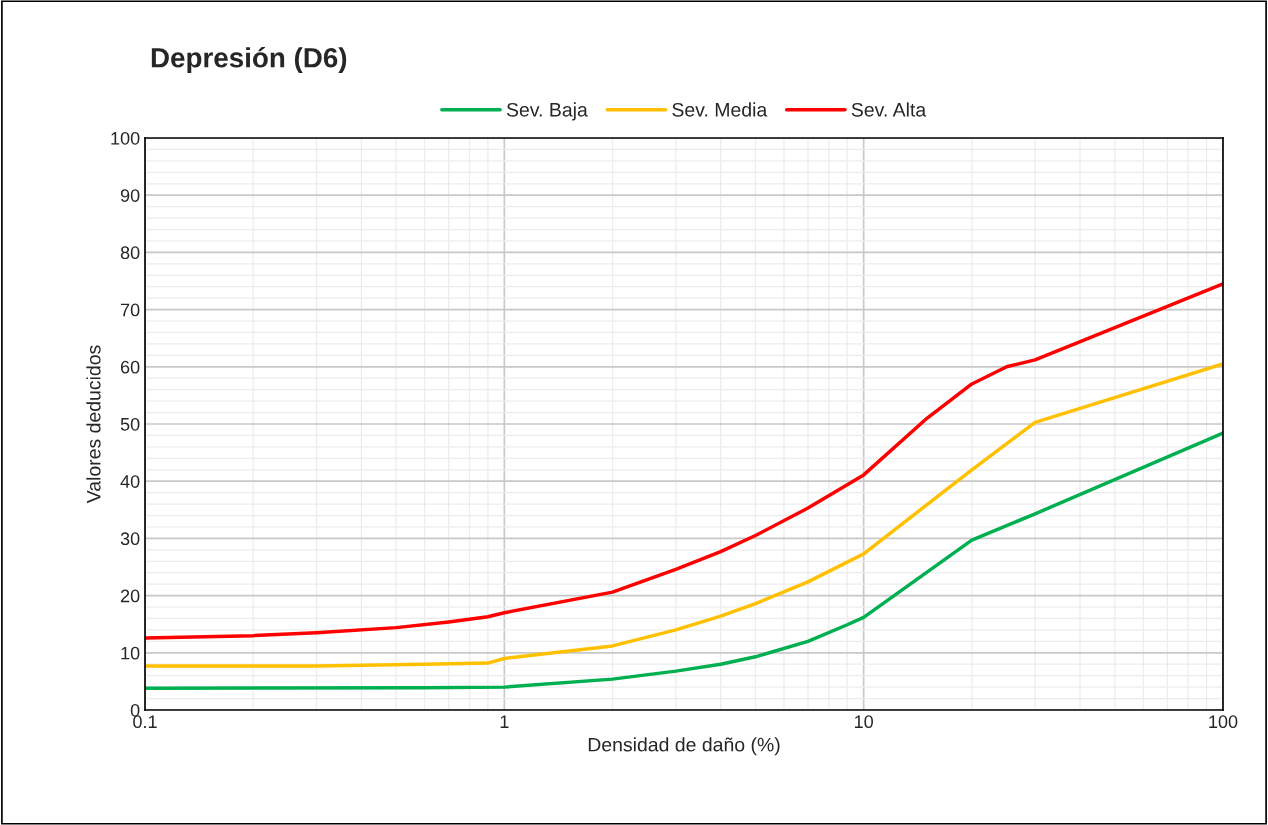 The height and width of the screenshot is (825, 1268). I want to click on x-tick-label: 0.1, so click(145, 722).